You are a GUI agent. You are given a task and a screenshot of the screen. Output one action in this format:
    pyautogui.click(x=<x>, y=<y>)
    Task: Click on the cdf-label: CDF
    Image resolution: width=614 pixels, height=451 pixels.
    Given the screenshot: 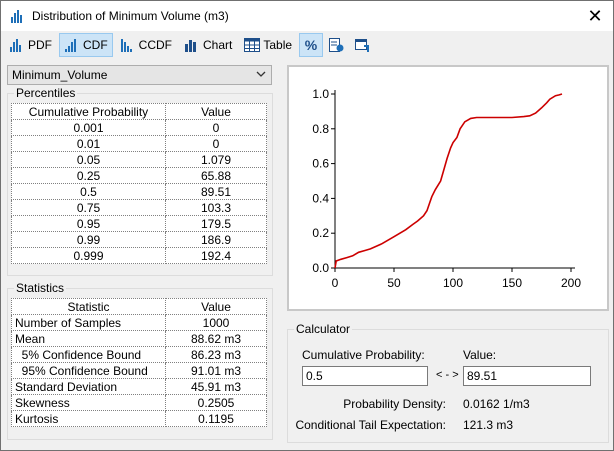 What is the action you would take?
    pyautogui.click(x=95, y=45)
    